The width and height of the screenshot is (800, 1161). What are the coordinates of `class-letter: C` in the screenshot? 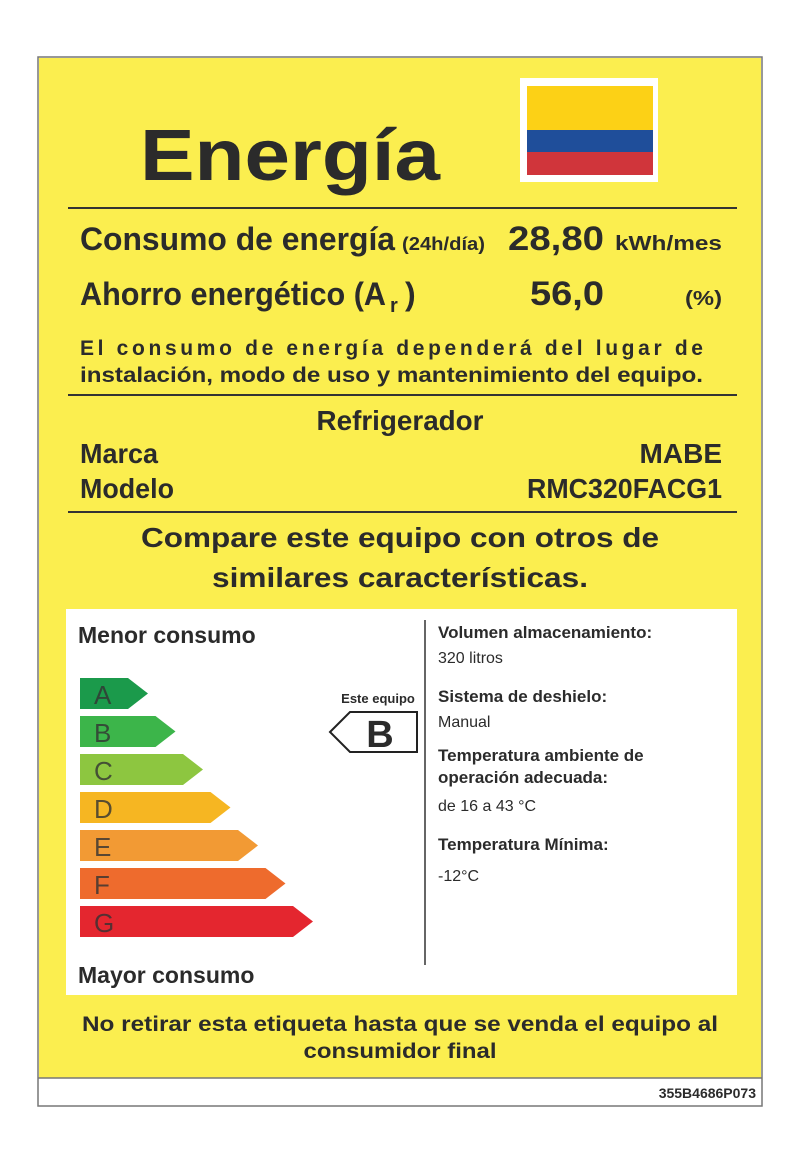 It's located at (103, 771).